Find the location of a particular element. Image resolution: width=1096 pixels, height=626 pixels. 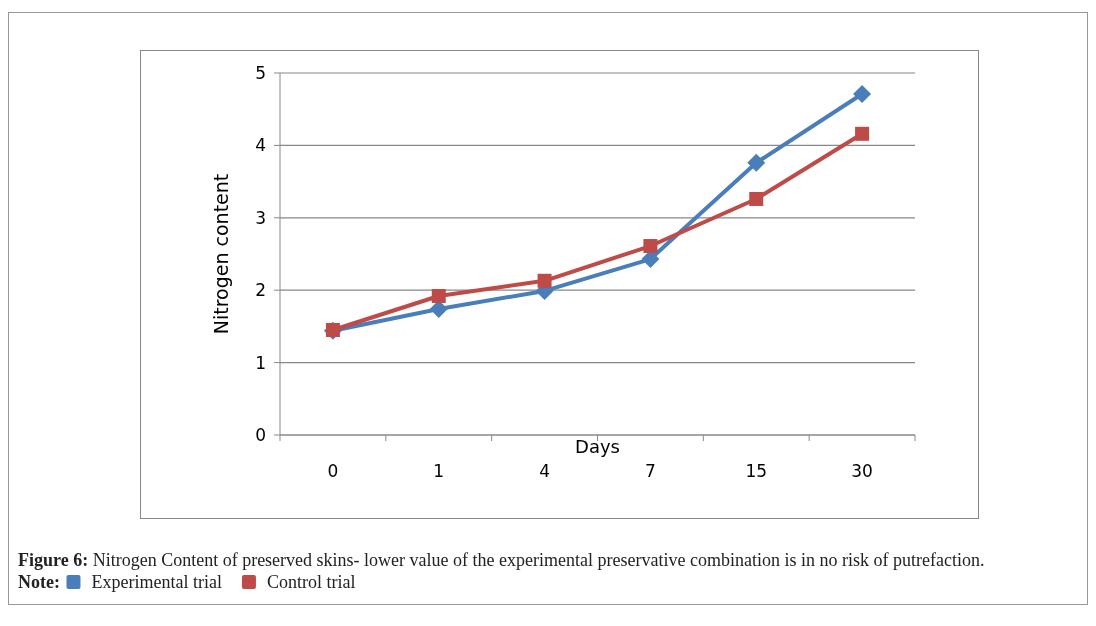

x-tick-label: 0 is located at coordinates (333, 471).